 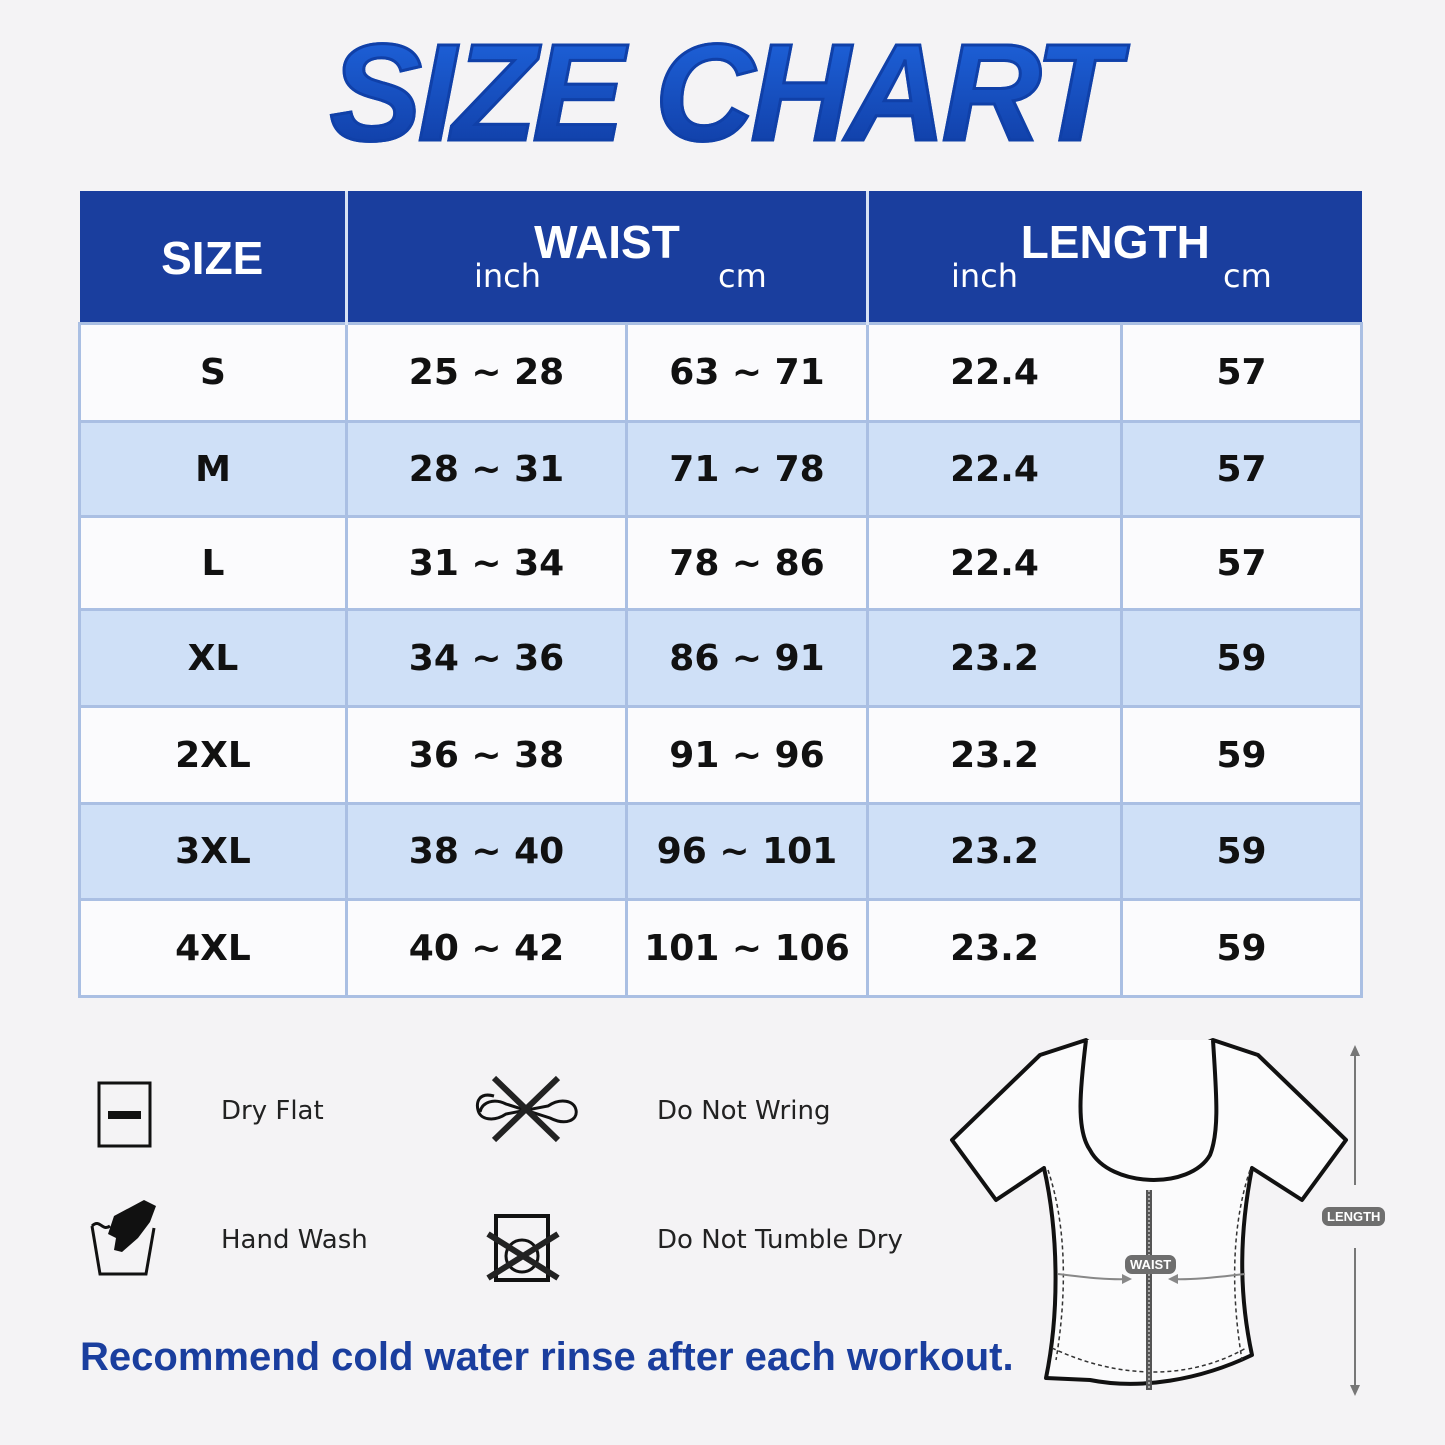 I want to click on cell-waist-in: 36 ~ 38, so click(x=486, y=755).